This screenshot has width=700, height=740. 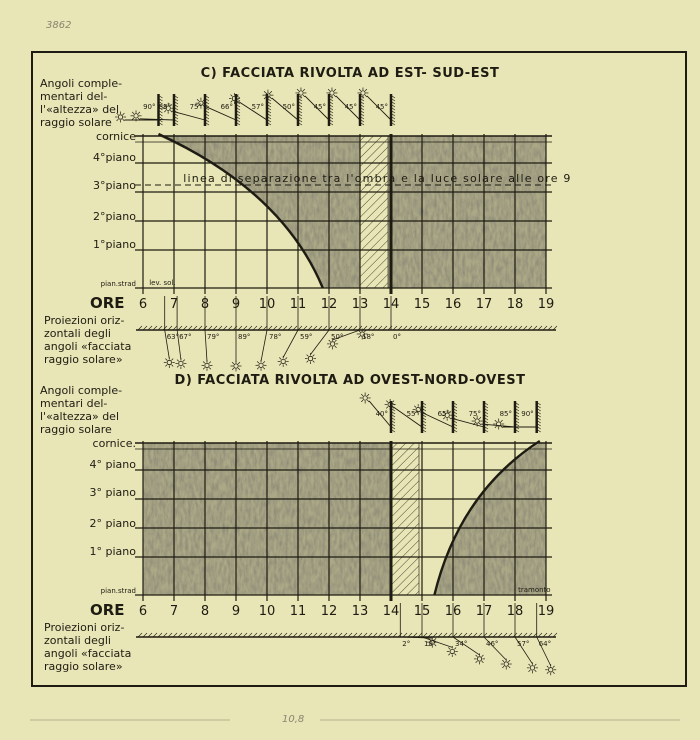 I want to click on altitude-angle-label: 90°, so click(x=527, y=414).